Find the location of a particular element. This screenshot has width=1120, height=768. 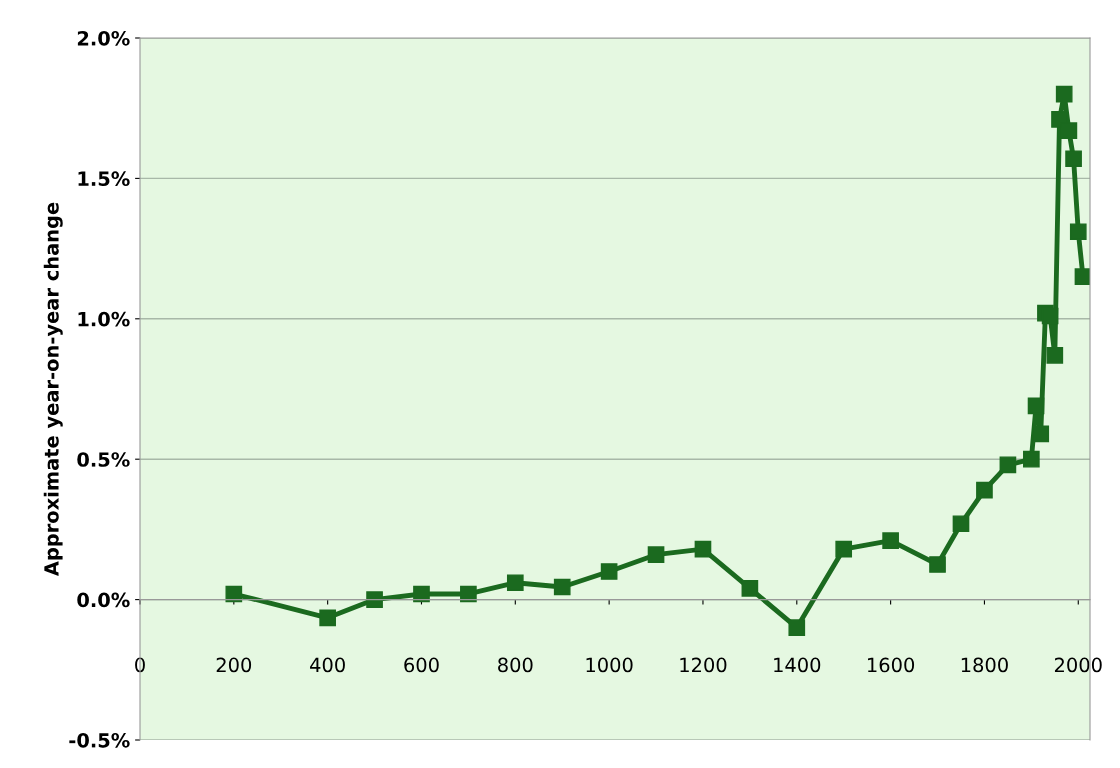

y-tick-label: -0.5% is located at coordinates (99, 740).